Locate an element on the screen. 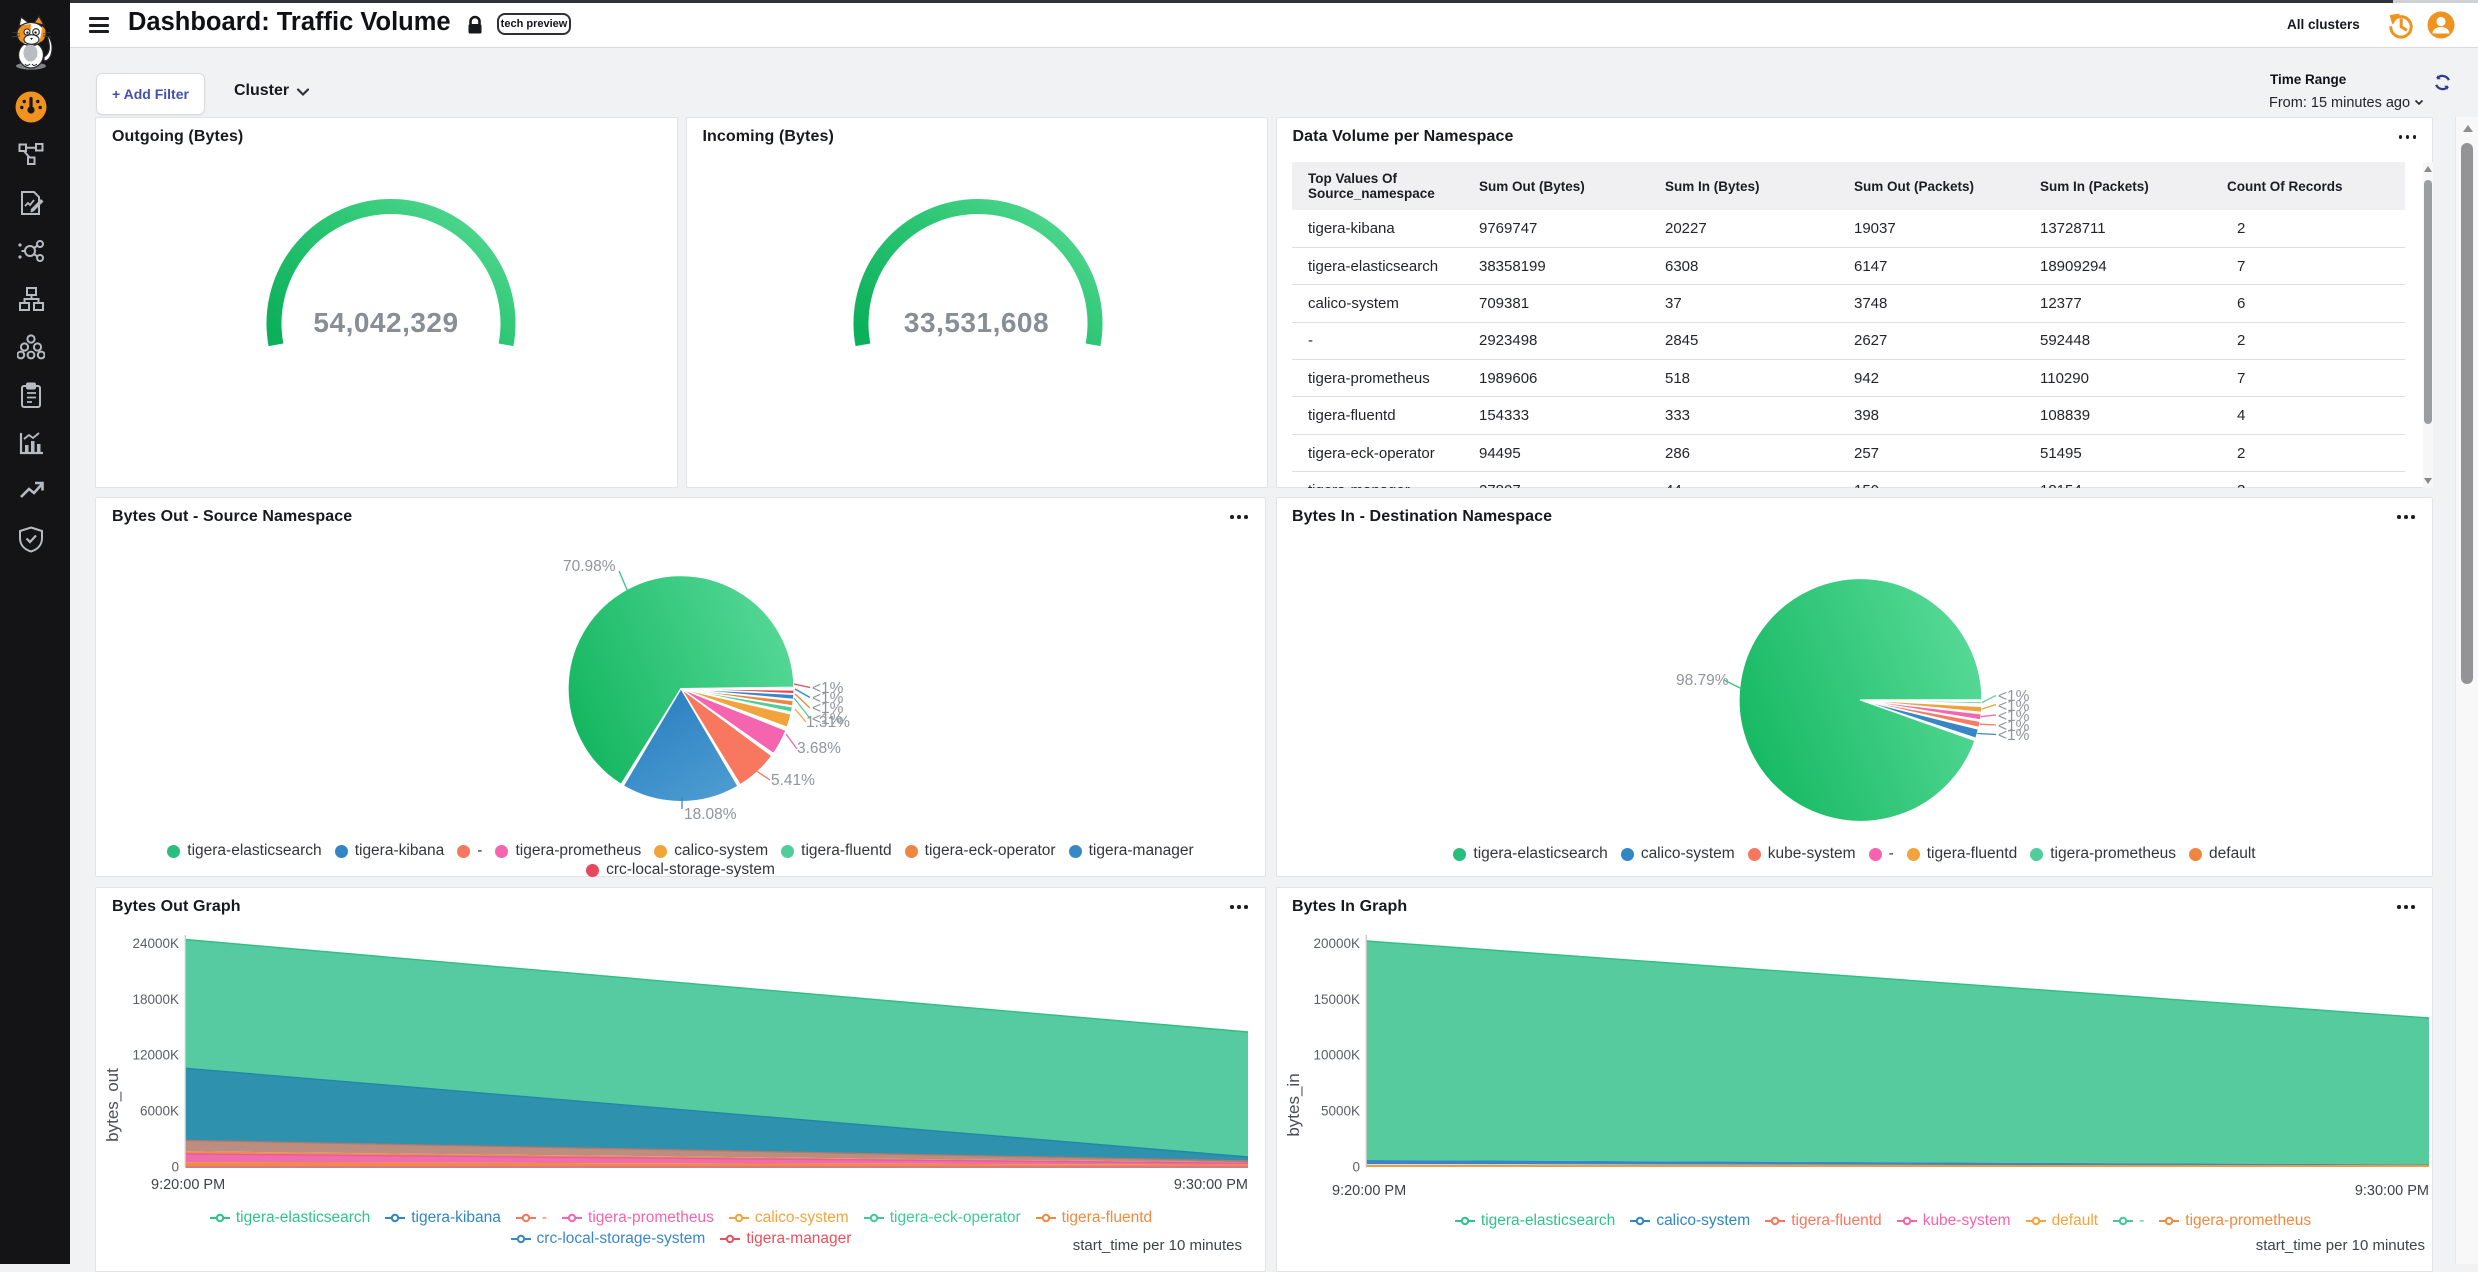  svg-text: 6000K is located at coordinates (159, 1111).